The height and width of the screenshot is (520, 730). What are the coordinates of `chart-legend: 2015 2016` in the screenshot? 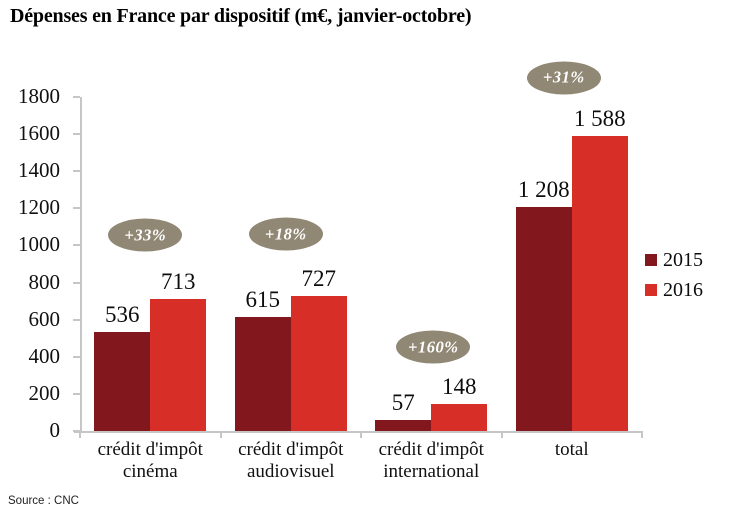 It's located at (674, 280).